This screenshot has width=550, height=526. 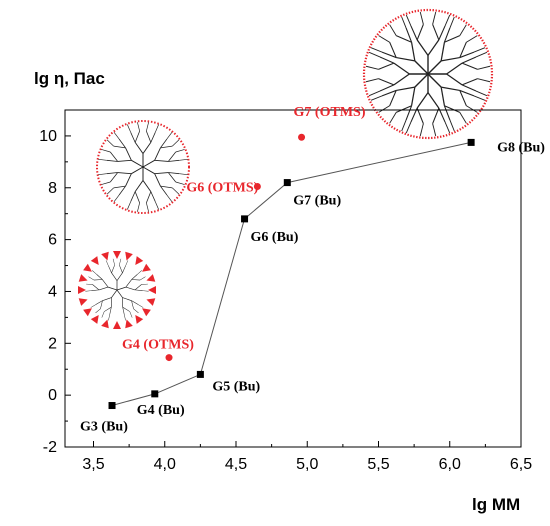 I want to click on y-tick-label: 8, so click(x=52, y=188).